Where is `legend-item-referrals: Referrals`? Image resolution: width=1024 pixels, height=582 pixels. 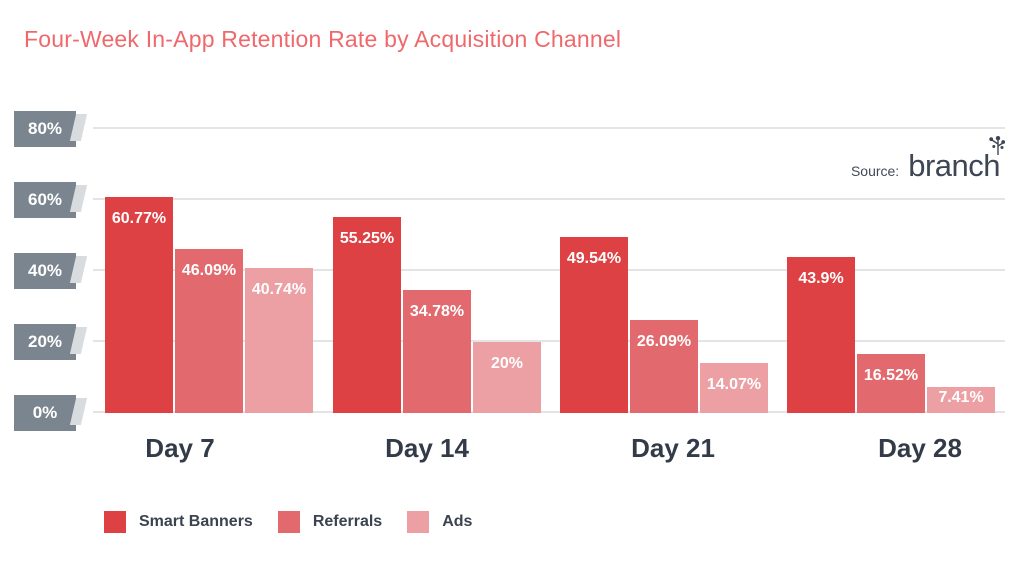 legend-item-referrals: Referrals is located at coordinates (330, 522).